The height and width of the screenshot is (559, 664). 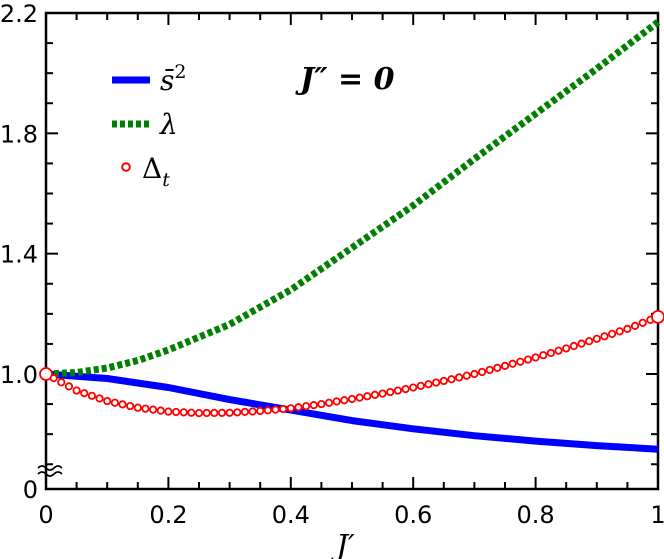 What do you see at coordinates (156, 171) in the screenshot?
I see `legend-label-series-2: Δt` at bounding box center [156, 171].